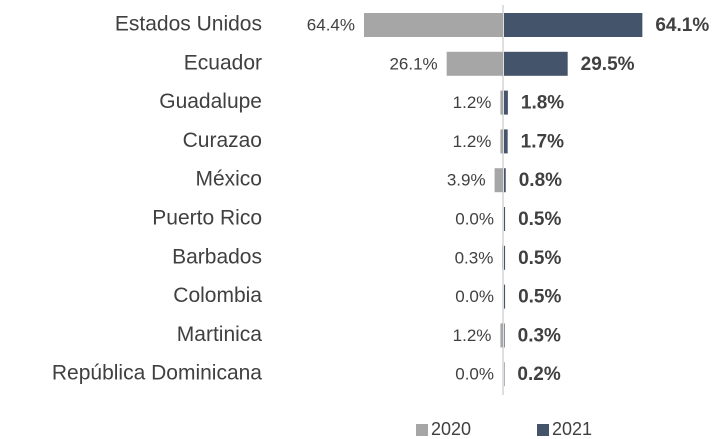 Image resolution: width=728 pixels, height=439 pixels. I want to click on value-label: 64.4%, so click(331, 24).